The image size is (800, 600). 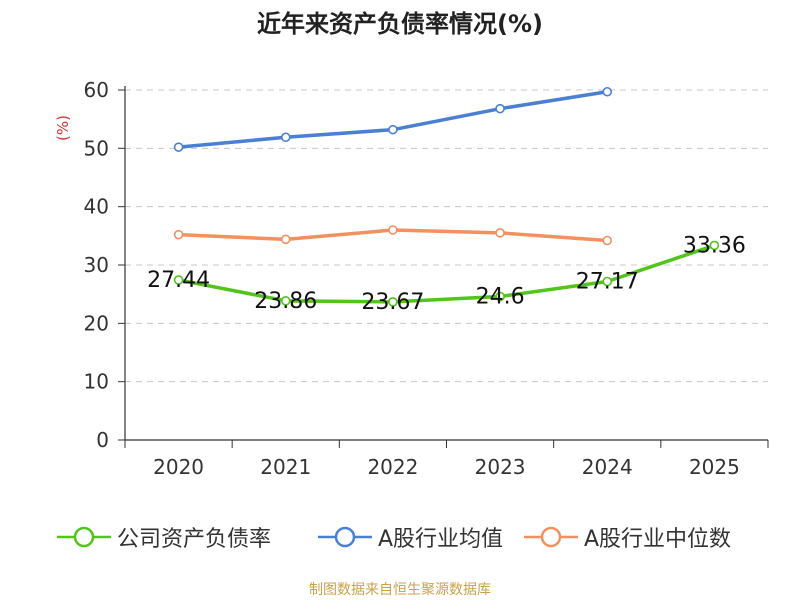 What do you see at coordinates (400, 24) in the screenshot?
I see `chart-title: 近年来资产负债率情况(%)` at bounding box center [400, 24].